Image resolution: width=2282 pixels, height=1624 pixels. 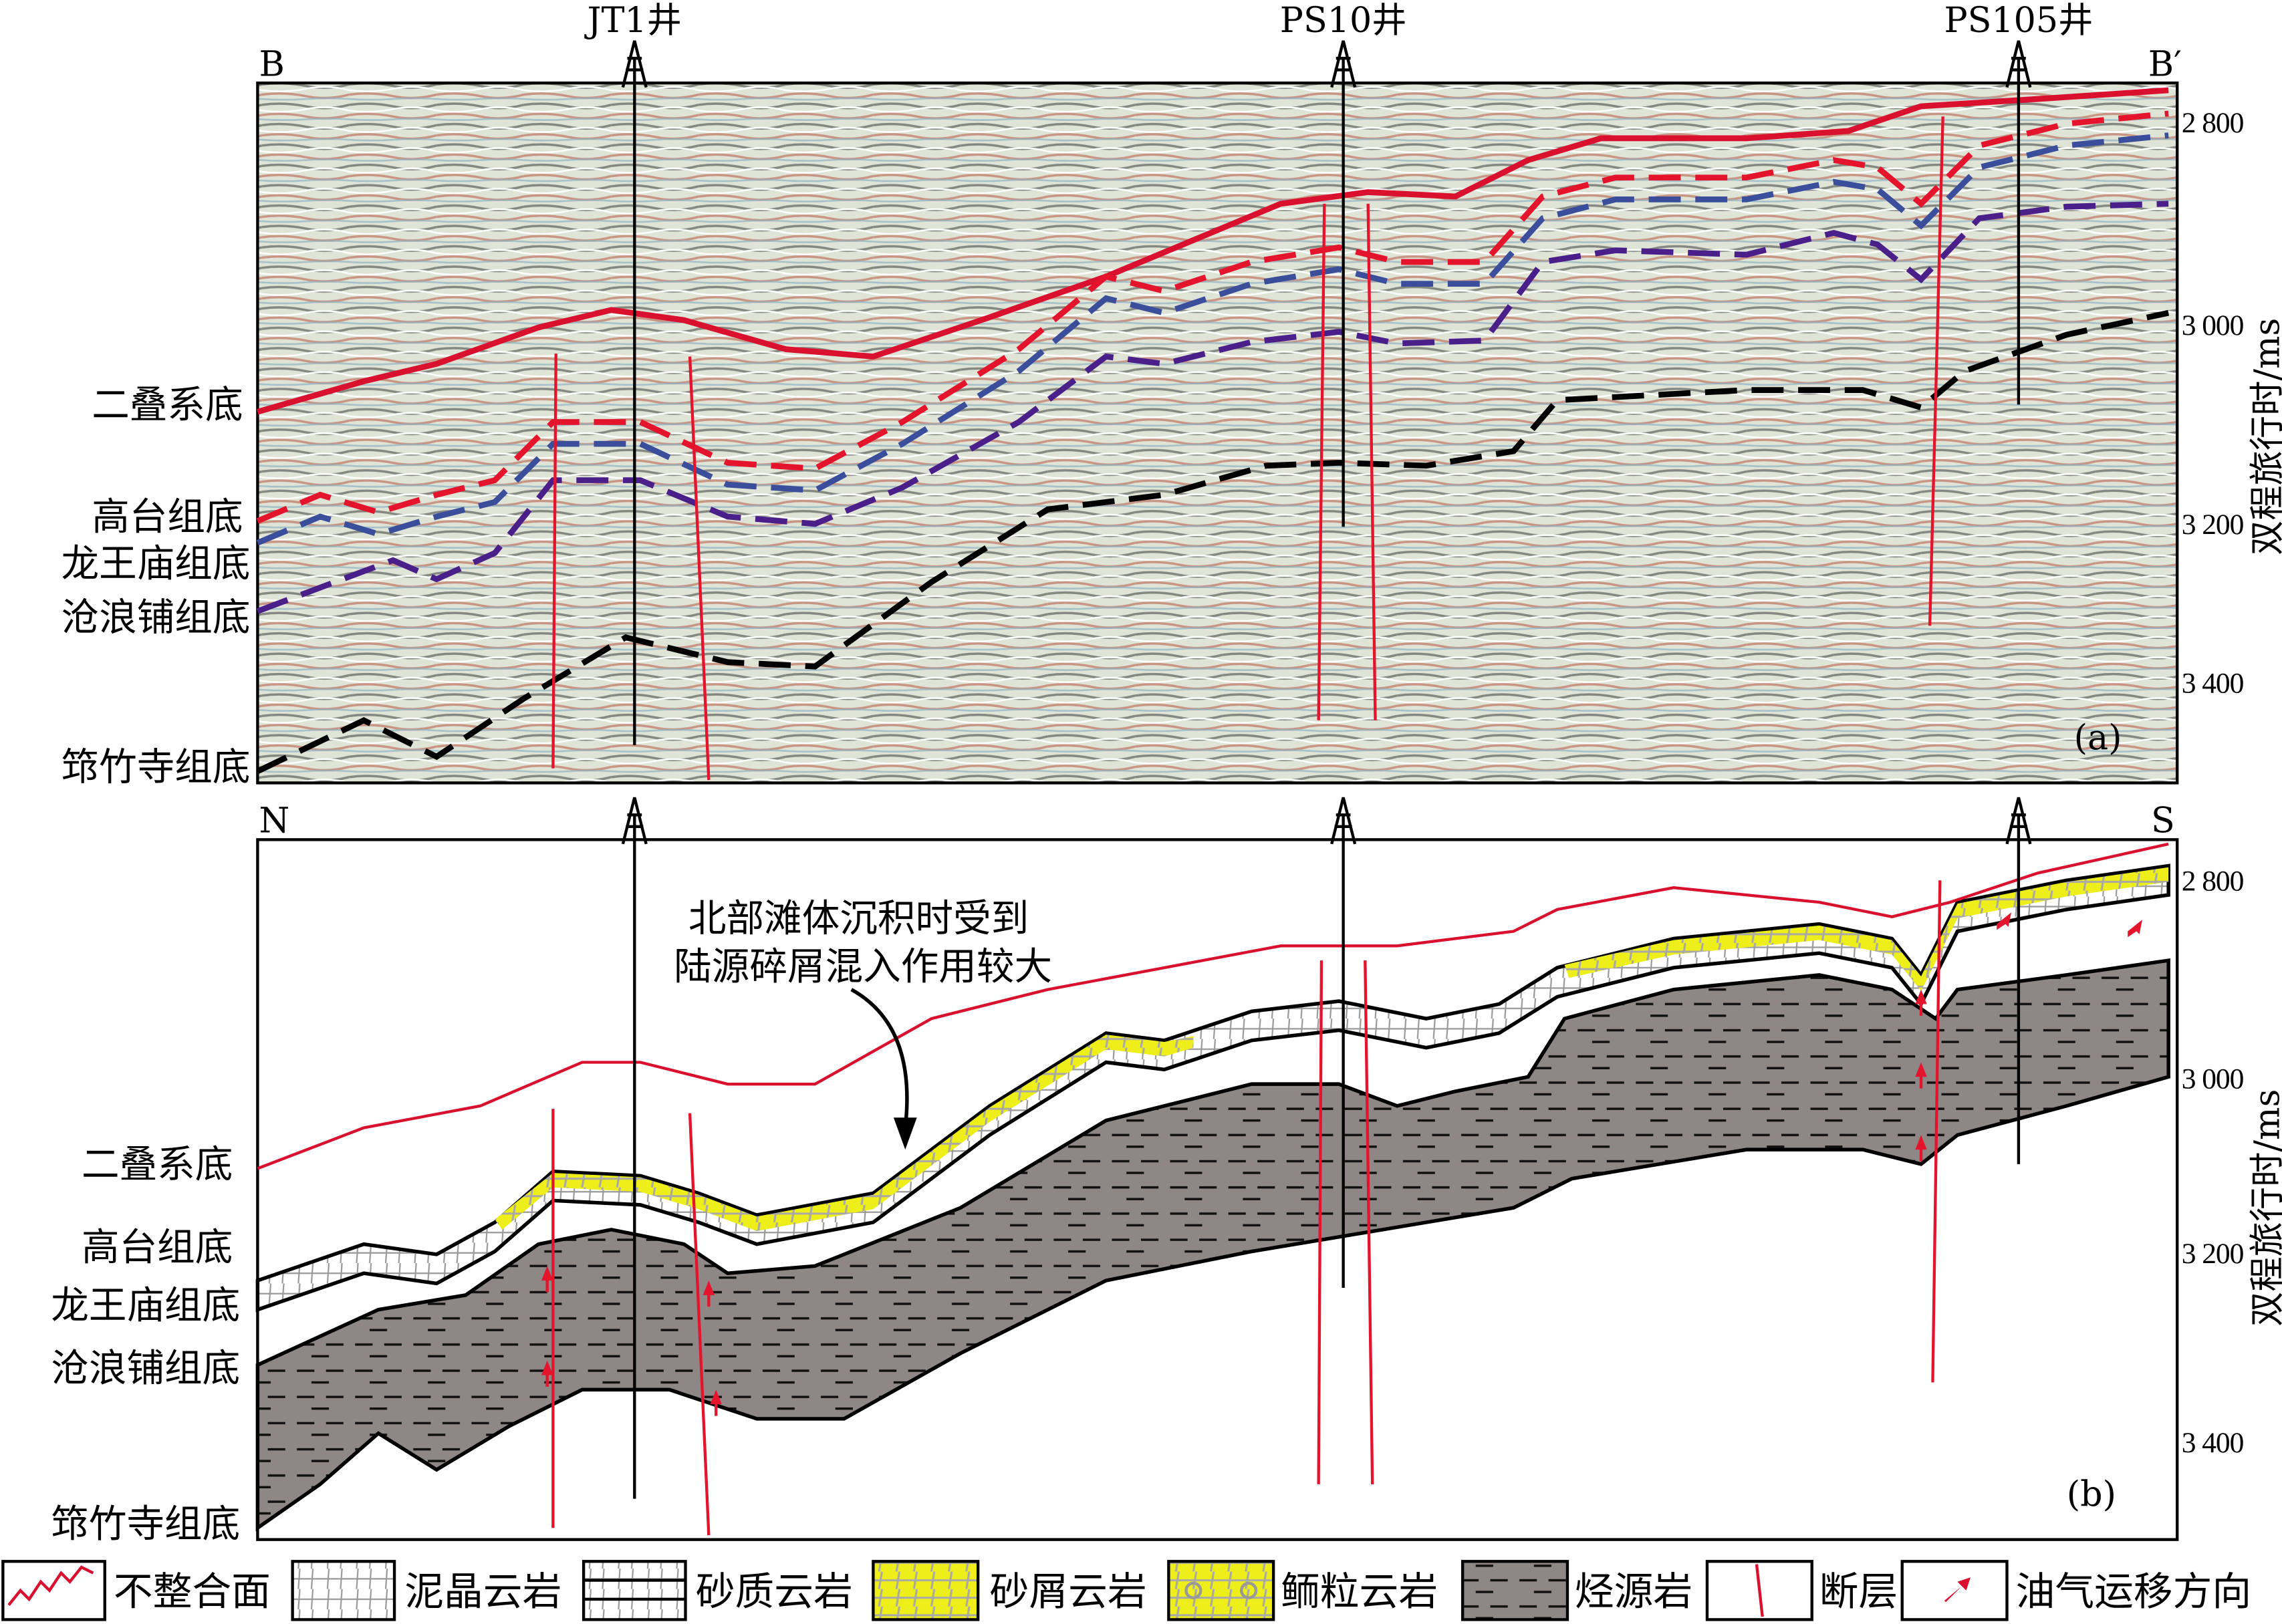 What do you see at coordinates (2134, 1592) in the screenshot?
I see `legend-label: 油气运移方向` at bounding box center [2134, 1592].